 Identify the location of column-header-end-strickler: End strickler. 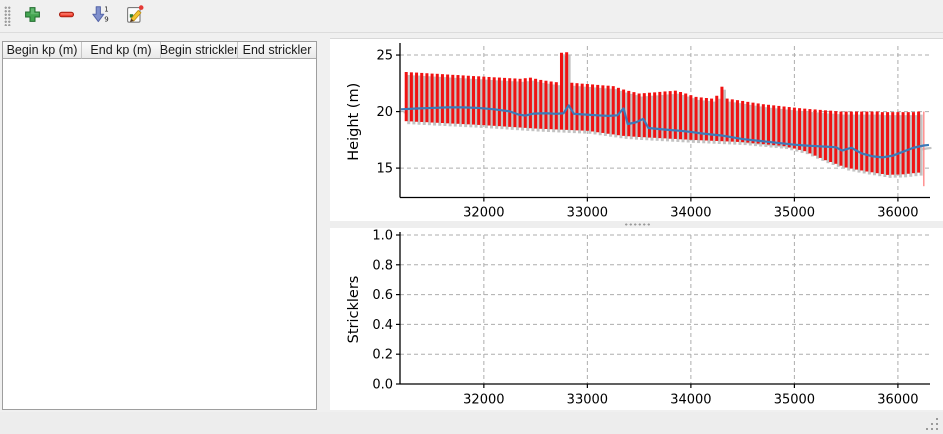
(277, 50).